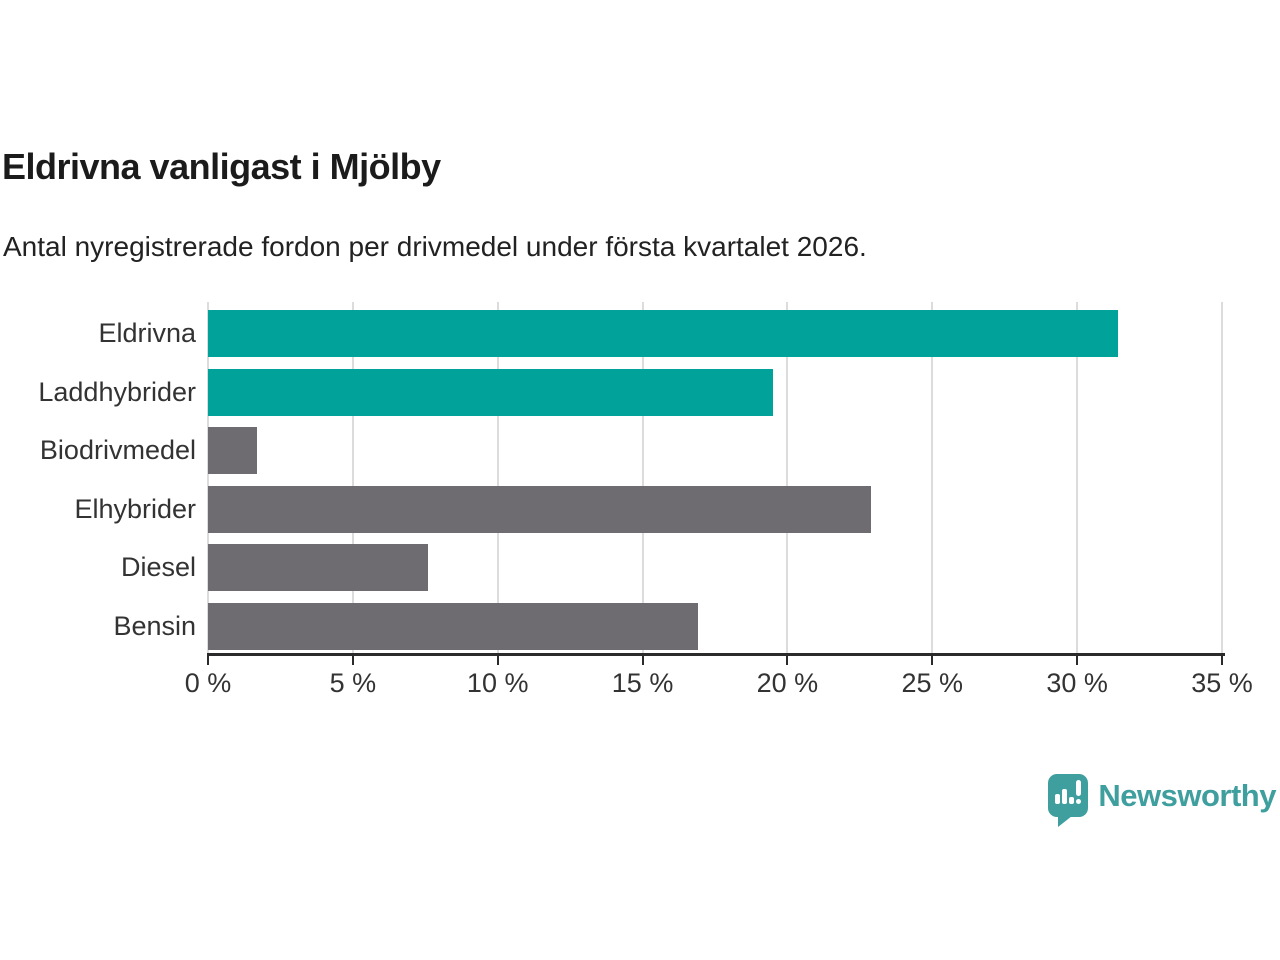 Image resolution: width=1280 pixels, height=960 pixels. Describe the element at coordinates (1222, 683) in the screenshot. I see `x-axis-tick-label: 35 %` at that location.